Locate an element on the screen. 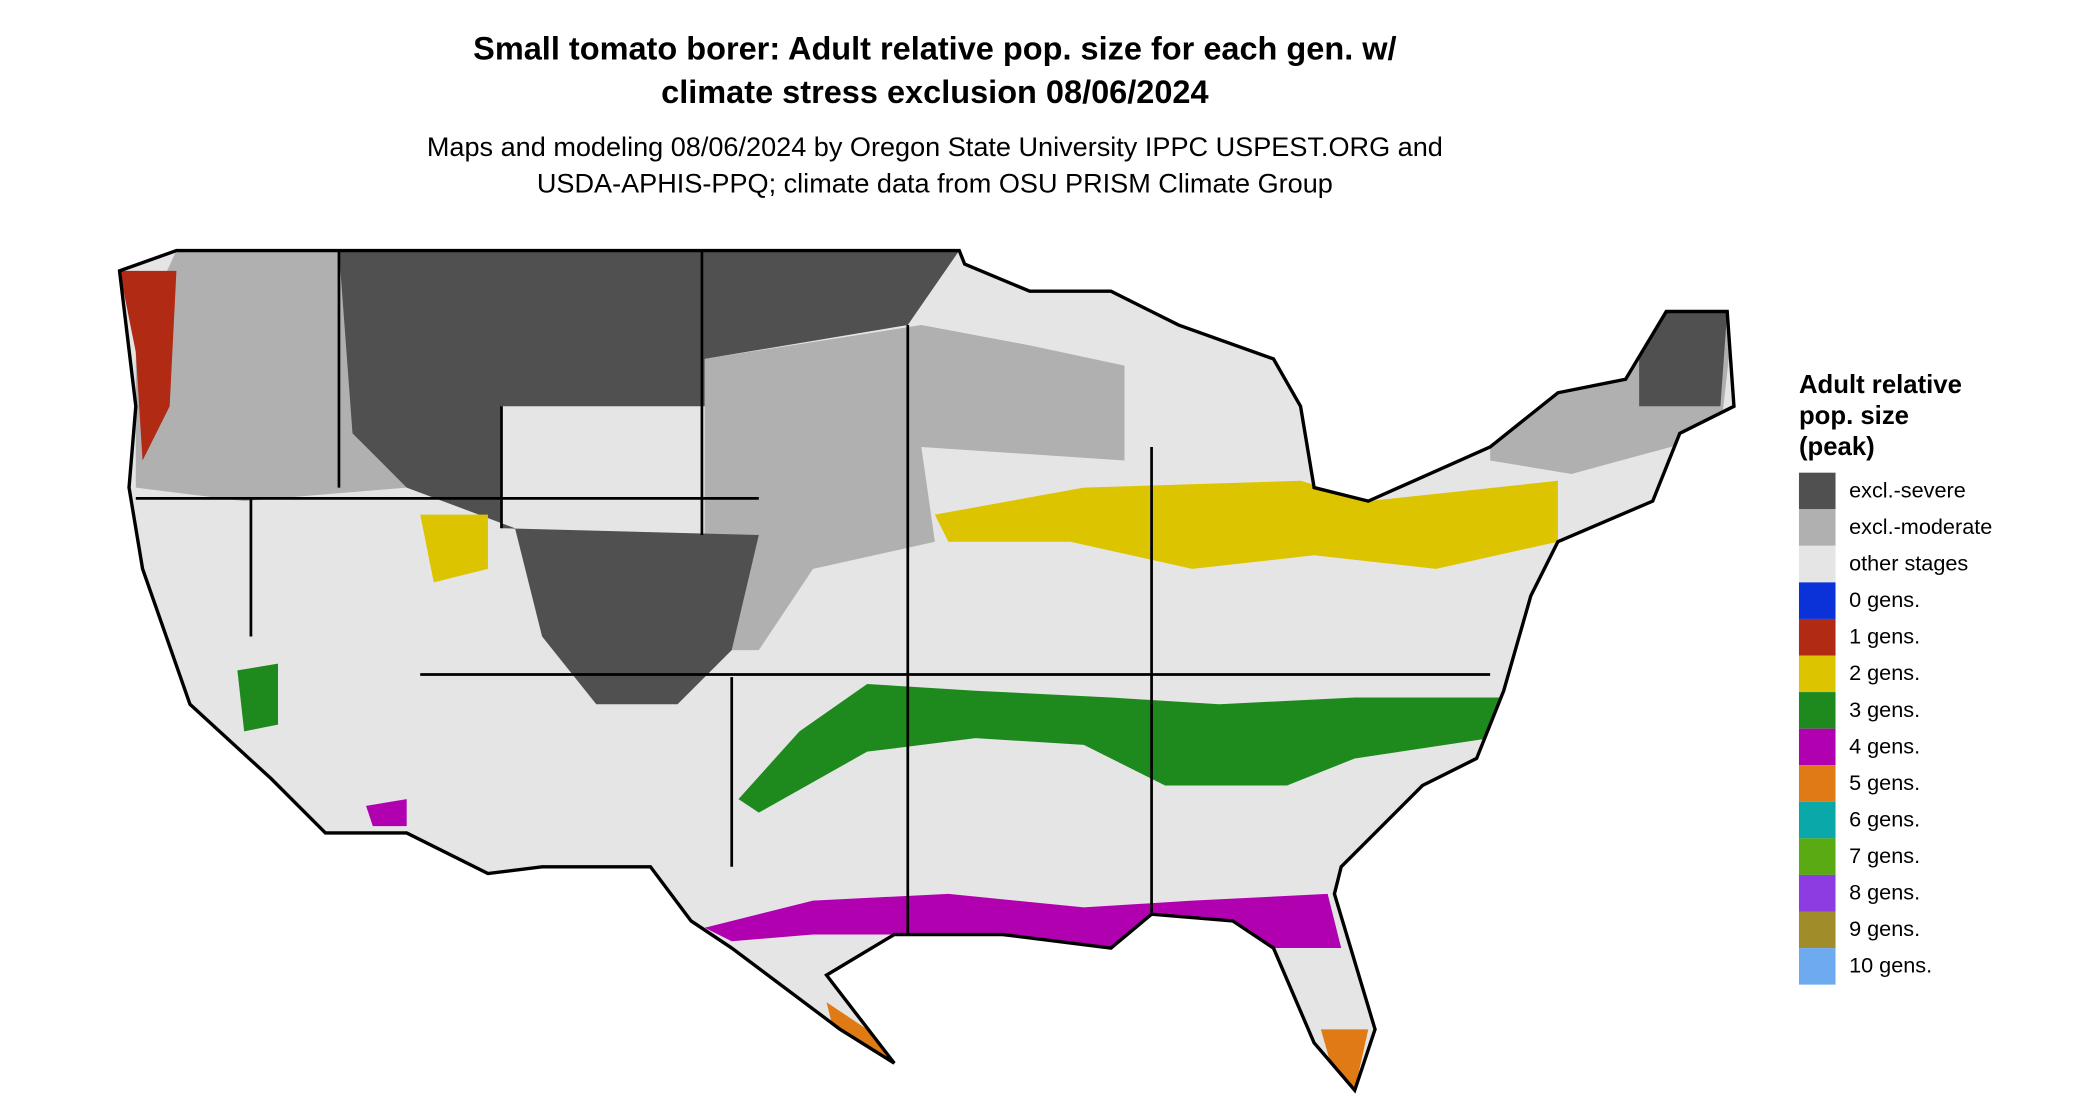  gen-1-area is located at coordinates (148, 365).